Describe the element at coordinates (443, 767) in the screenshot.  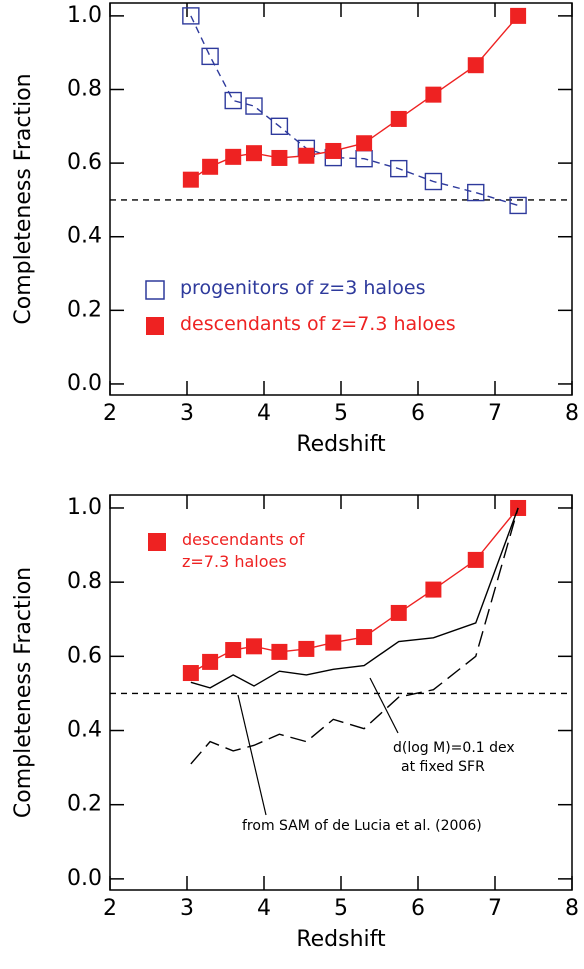
I see `annotation: at fixed SFR` at that location.